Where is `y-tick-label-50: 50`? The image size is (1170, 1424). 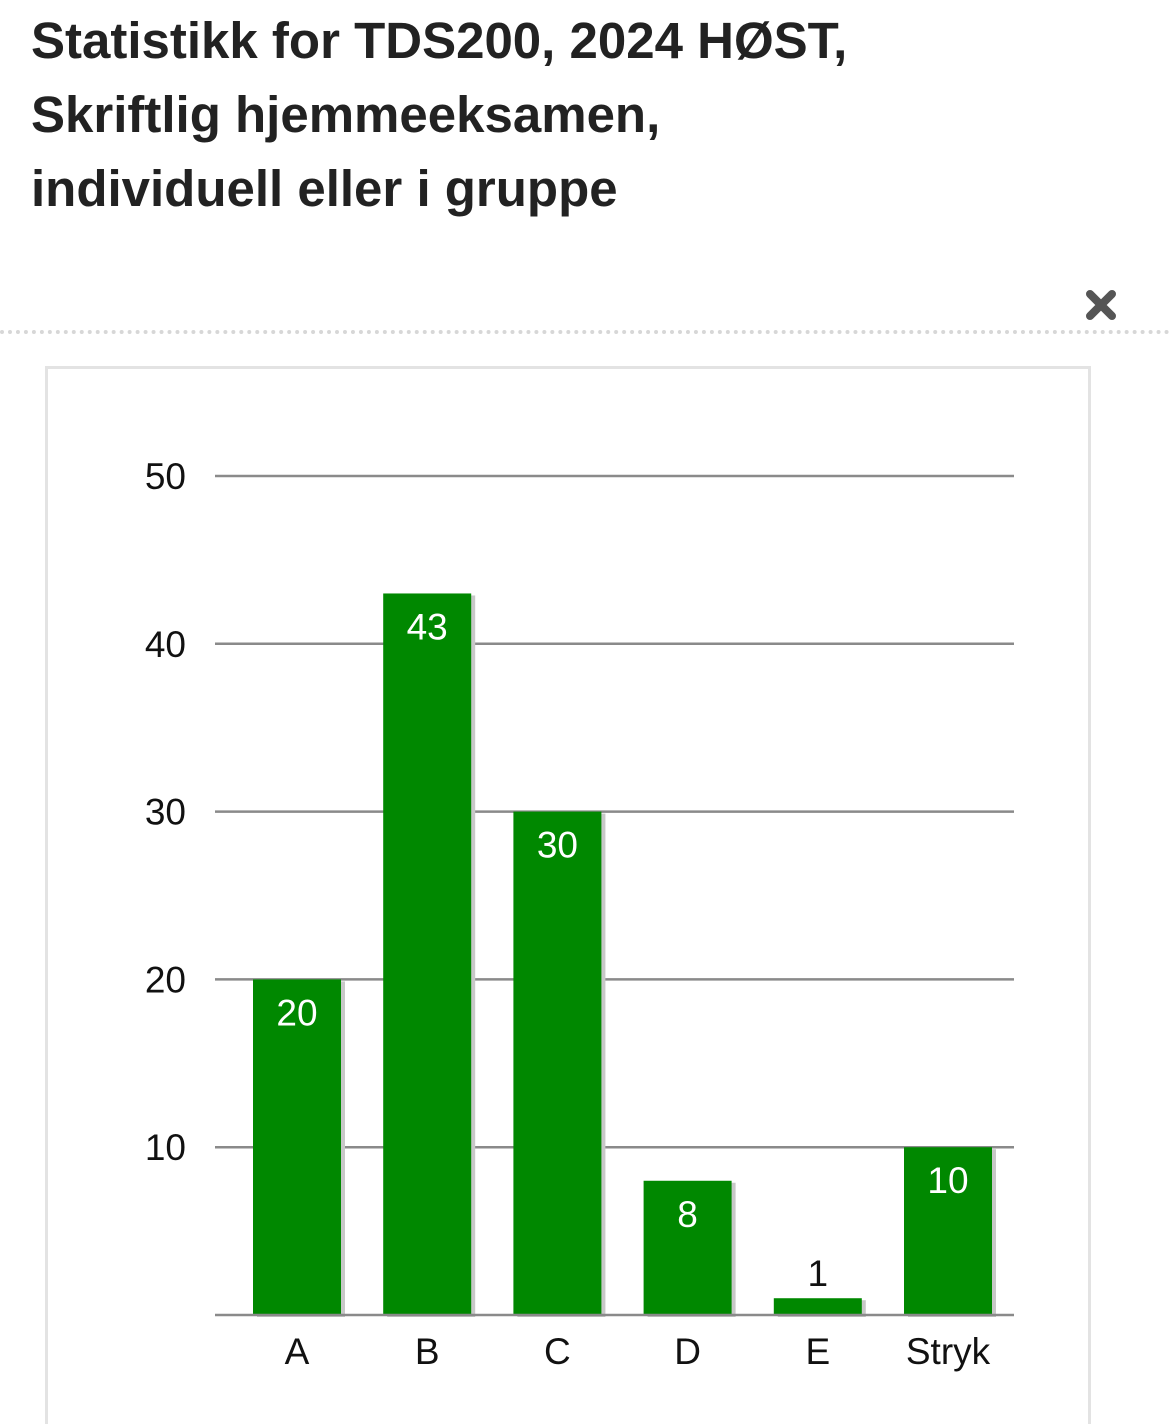 y-tick-label-50: 50 is located at coordinates (165, 476).